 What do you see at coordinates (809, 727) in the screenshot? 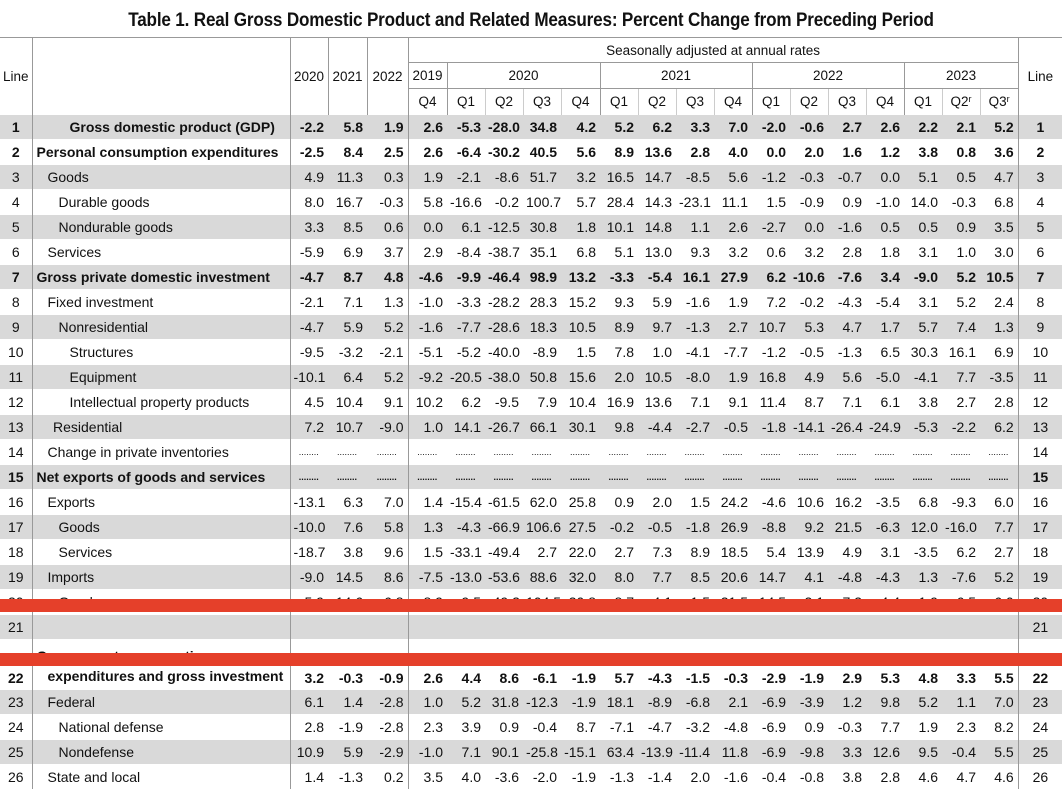
I see `cell-value: 0.9` at bounding box center [809, 727].